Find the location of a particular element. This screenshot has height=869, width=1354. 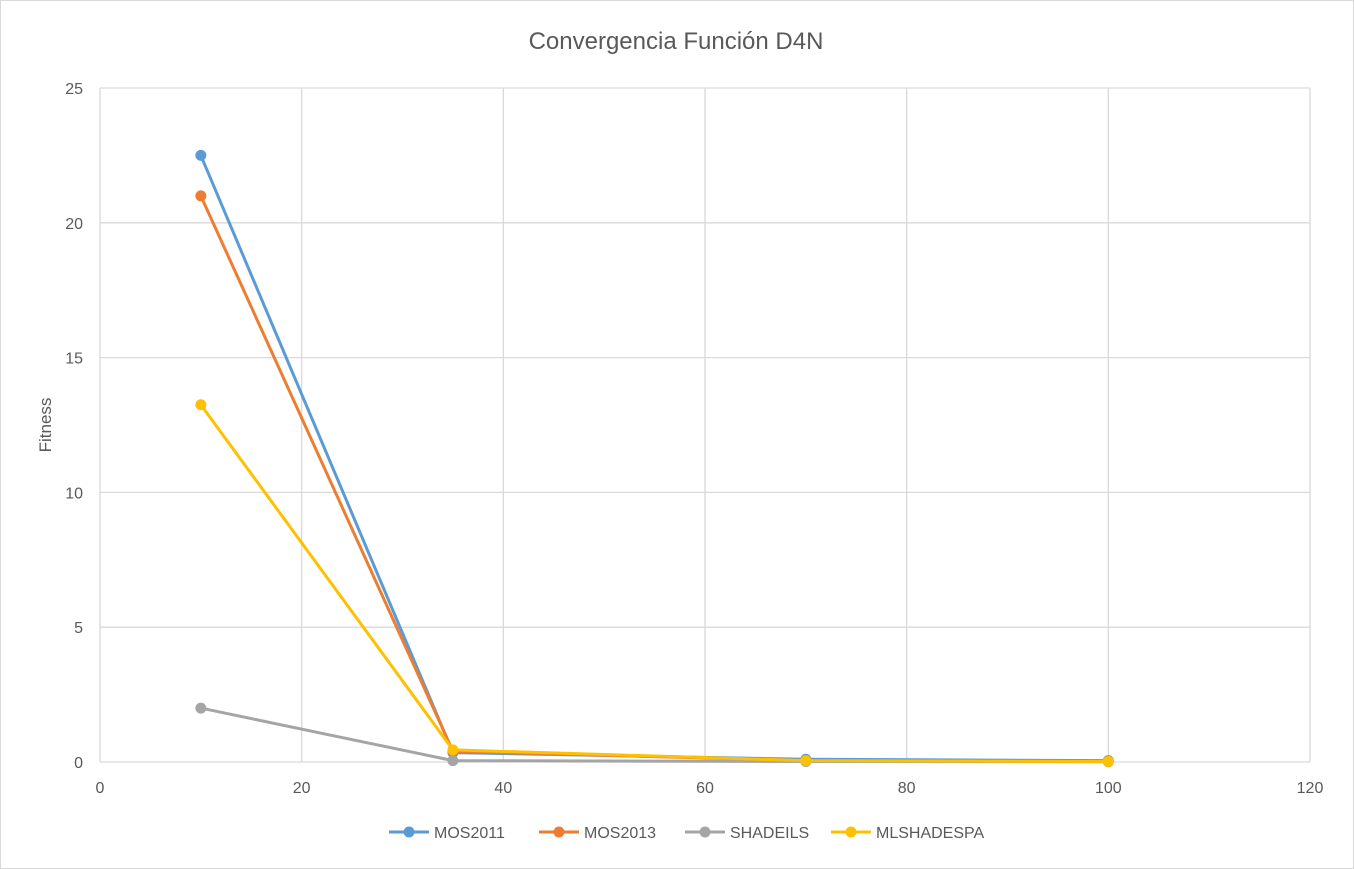

legend-item: MLSHADESPA is located at coordinates (908, 833).